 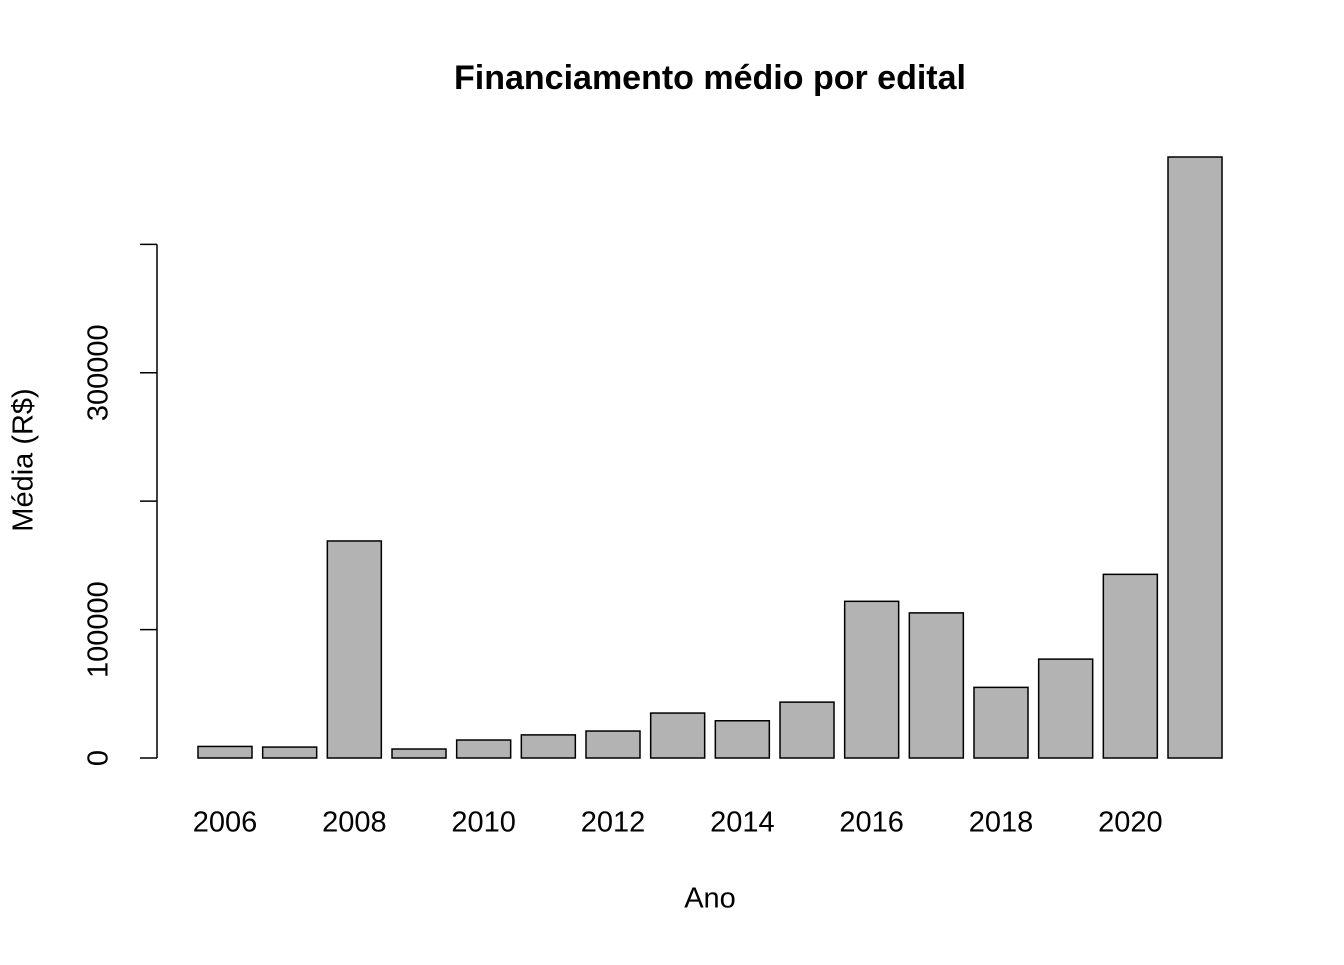 What do you see at coordinates (99, 758) in the screenshot?
I see `y-tick-label: 0` at bounding box center [99, 758].